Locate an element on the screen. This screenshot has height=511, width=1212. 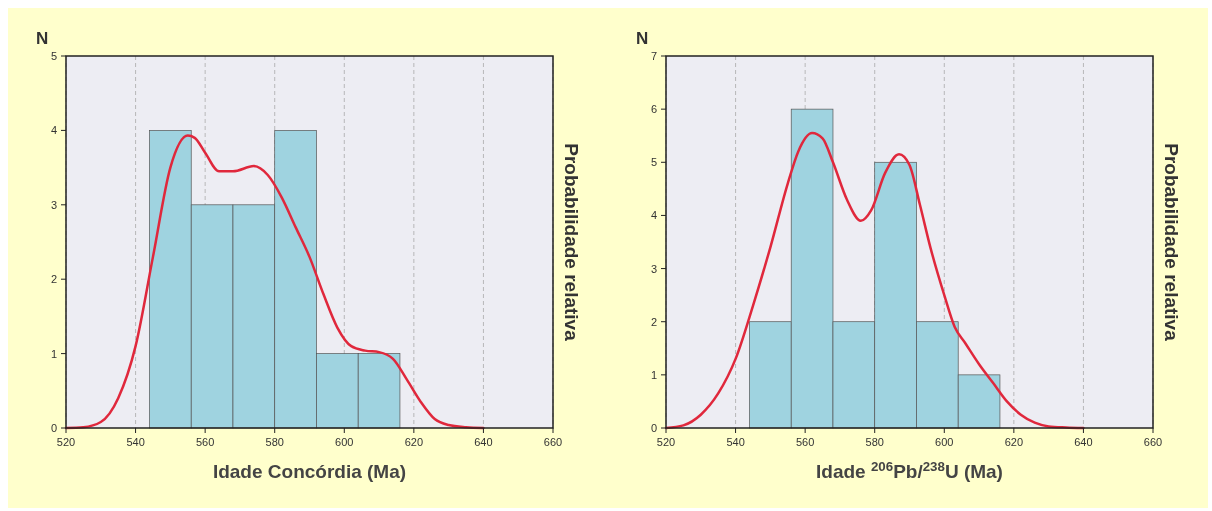
x-axis-title: Idade $^{206}$Pb/$^{238}$U (Ma) is located at coordinates (909, 470).